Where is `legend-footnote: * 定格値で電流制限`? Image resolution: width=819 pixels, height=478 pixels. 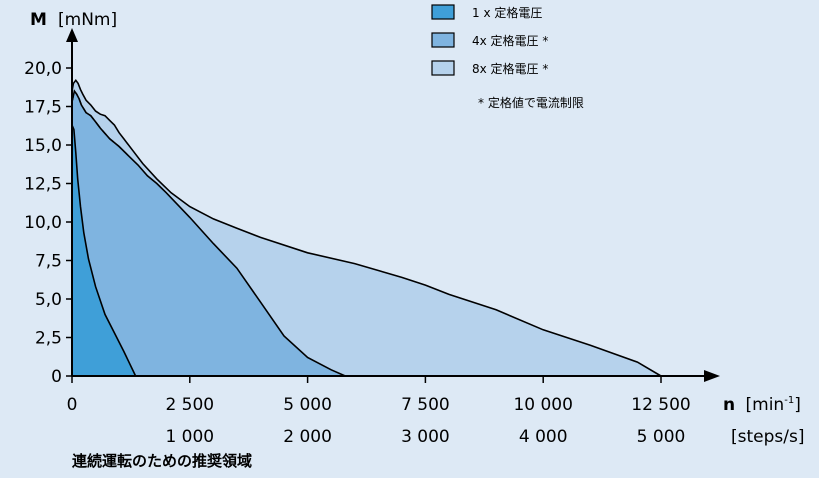 legend-footnote: * 定格値で電流制限 is located at coordinates (531, 102).